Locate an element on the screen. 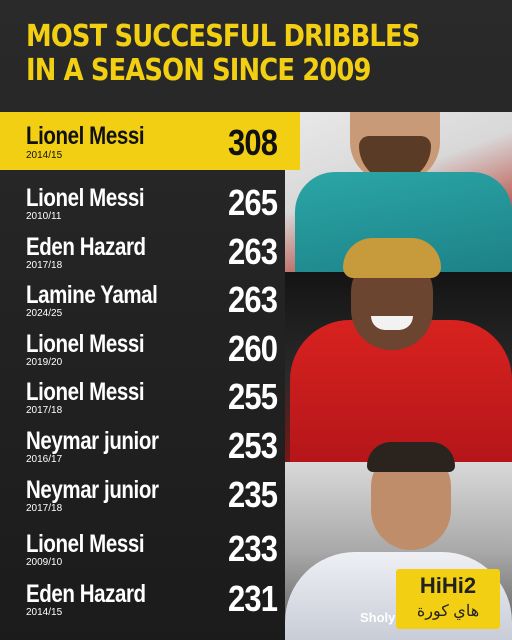 Image resolution: width=512 pixels, height=640 pixels. dribble-count: 260 is located at coordinates (253, 348).